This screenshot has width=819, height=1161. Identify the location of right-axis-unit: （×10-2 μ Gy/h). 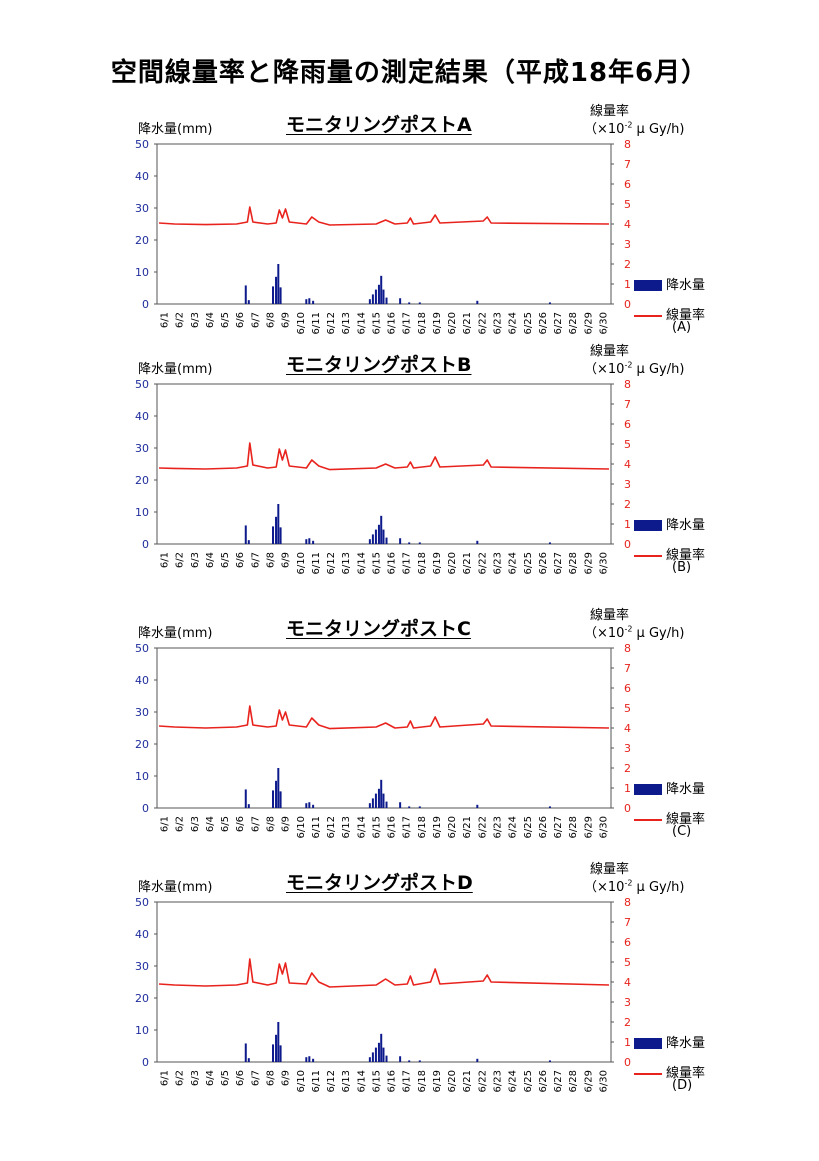
(634, 885).